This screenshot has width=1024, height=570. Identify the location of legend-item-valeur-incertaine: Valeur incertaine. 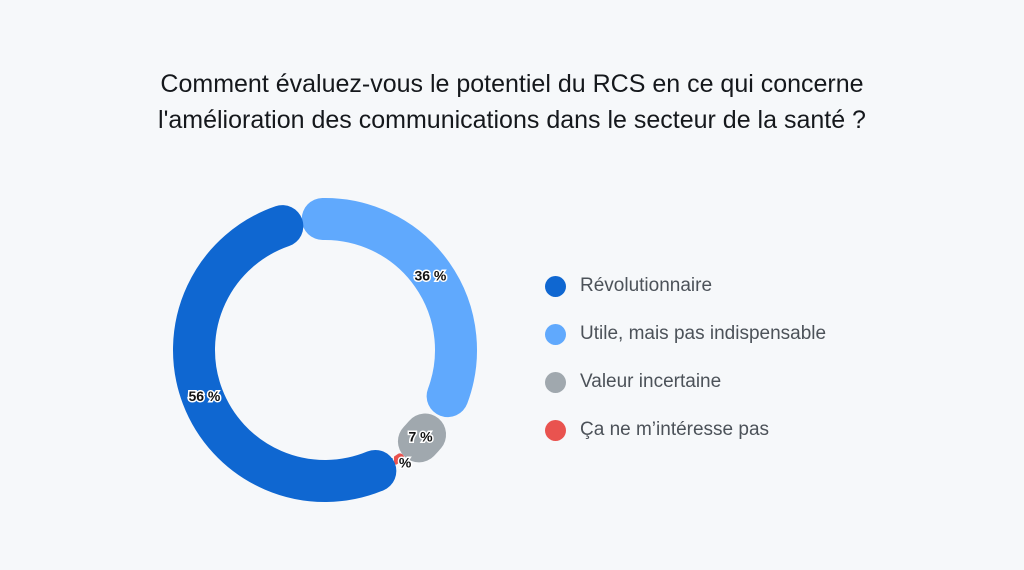
(685, 382).